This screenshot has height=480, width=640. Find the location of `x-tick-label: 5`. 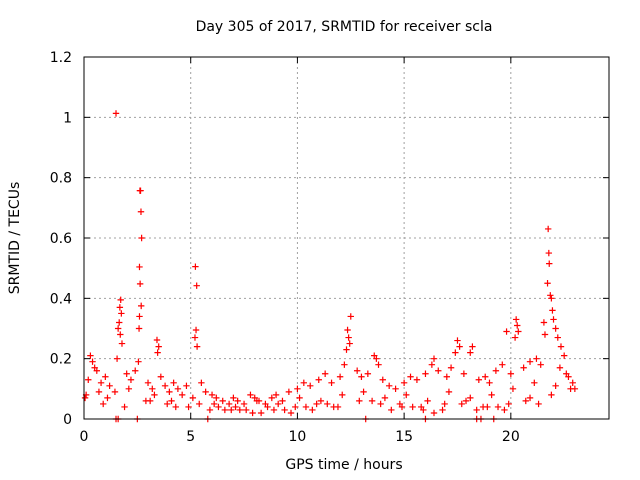

x-tick-label: 5 is located at coordinates (190, 437).